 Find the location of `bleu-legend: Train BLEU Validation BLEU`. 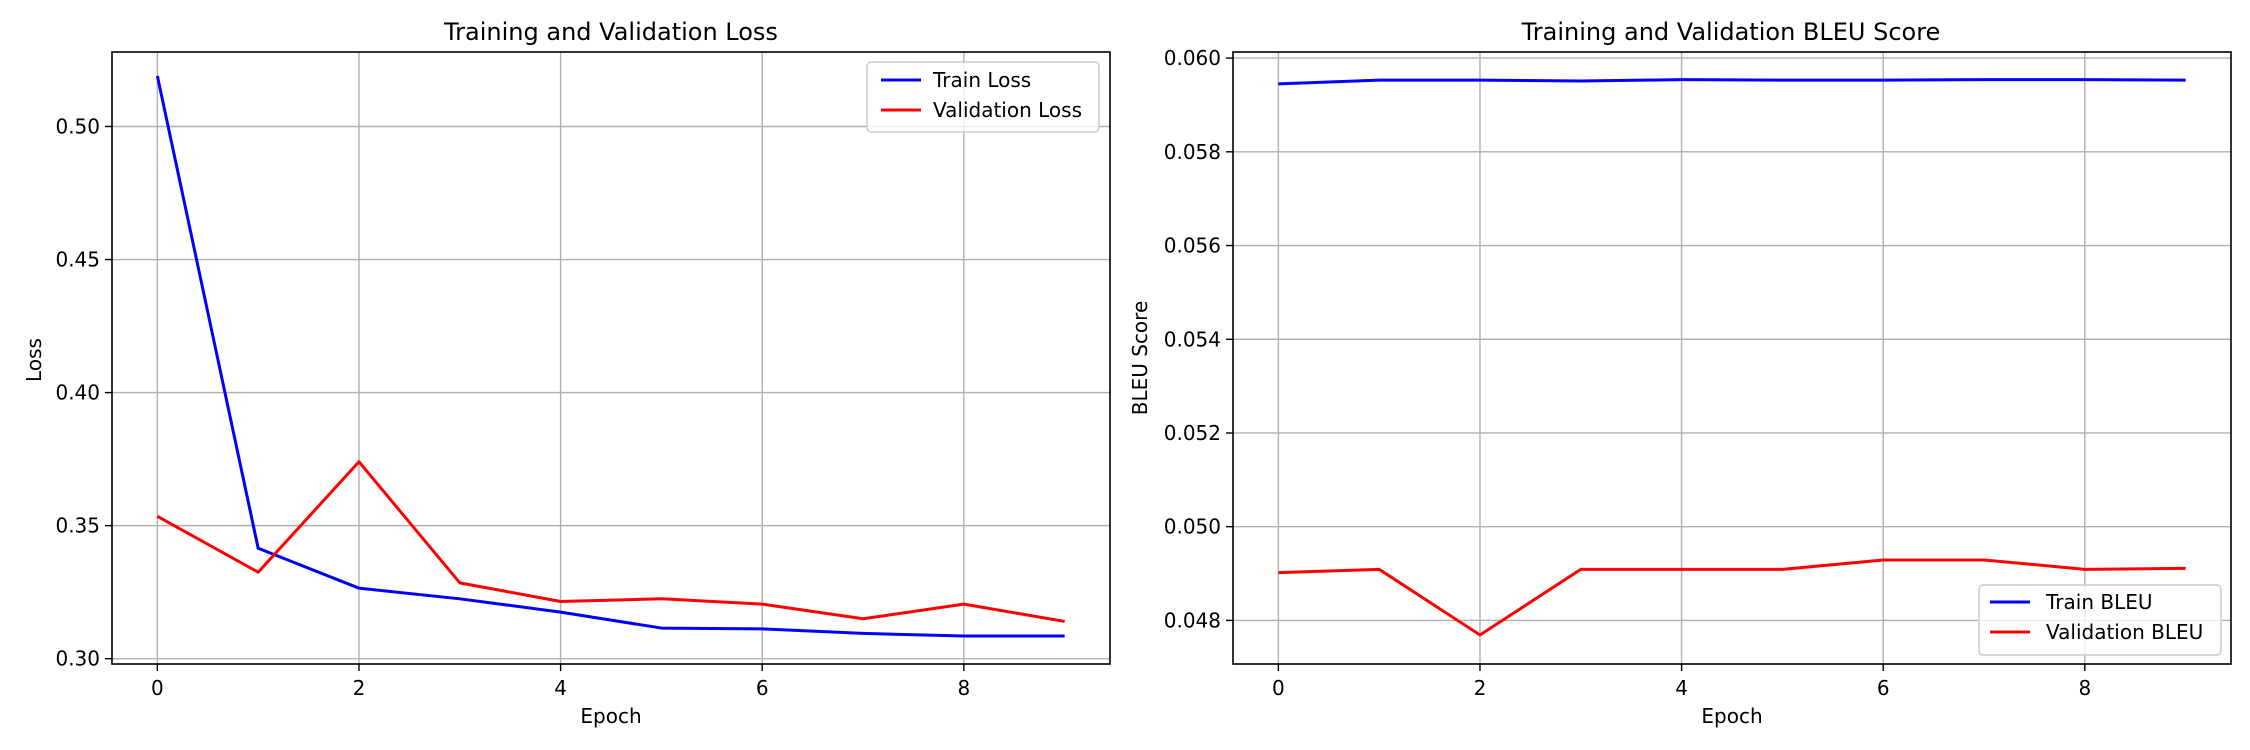

bleu-legend: Train BLEU Validation BLEU is located at coordinates (2100, 620).